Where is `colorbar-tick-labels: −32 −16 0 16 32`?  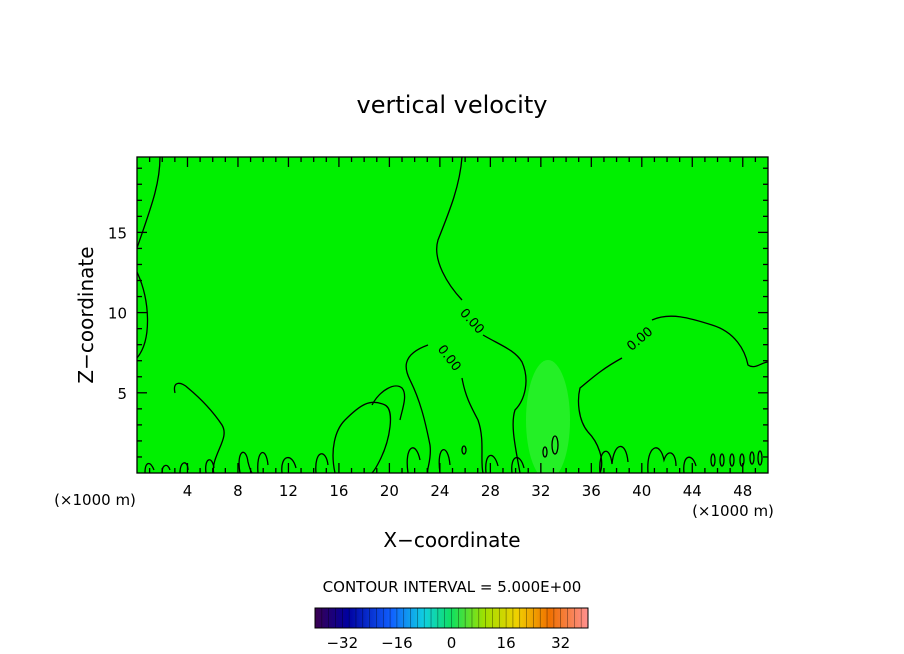
colorbar-tick-labels: −32 −16 0 16 32 is located at coordinates (448, 643).